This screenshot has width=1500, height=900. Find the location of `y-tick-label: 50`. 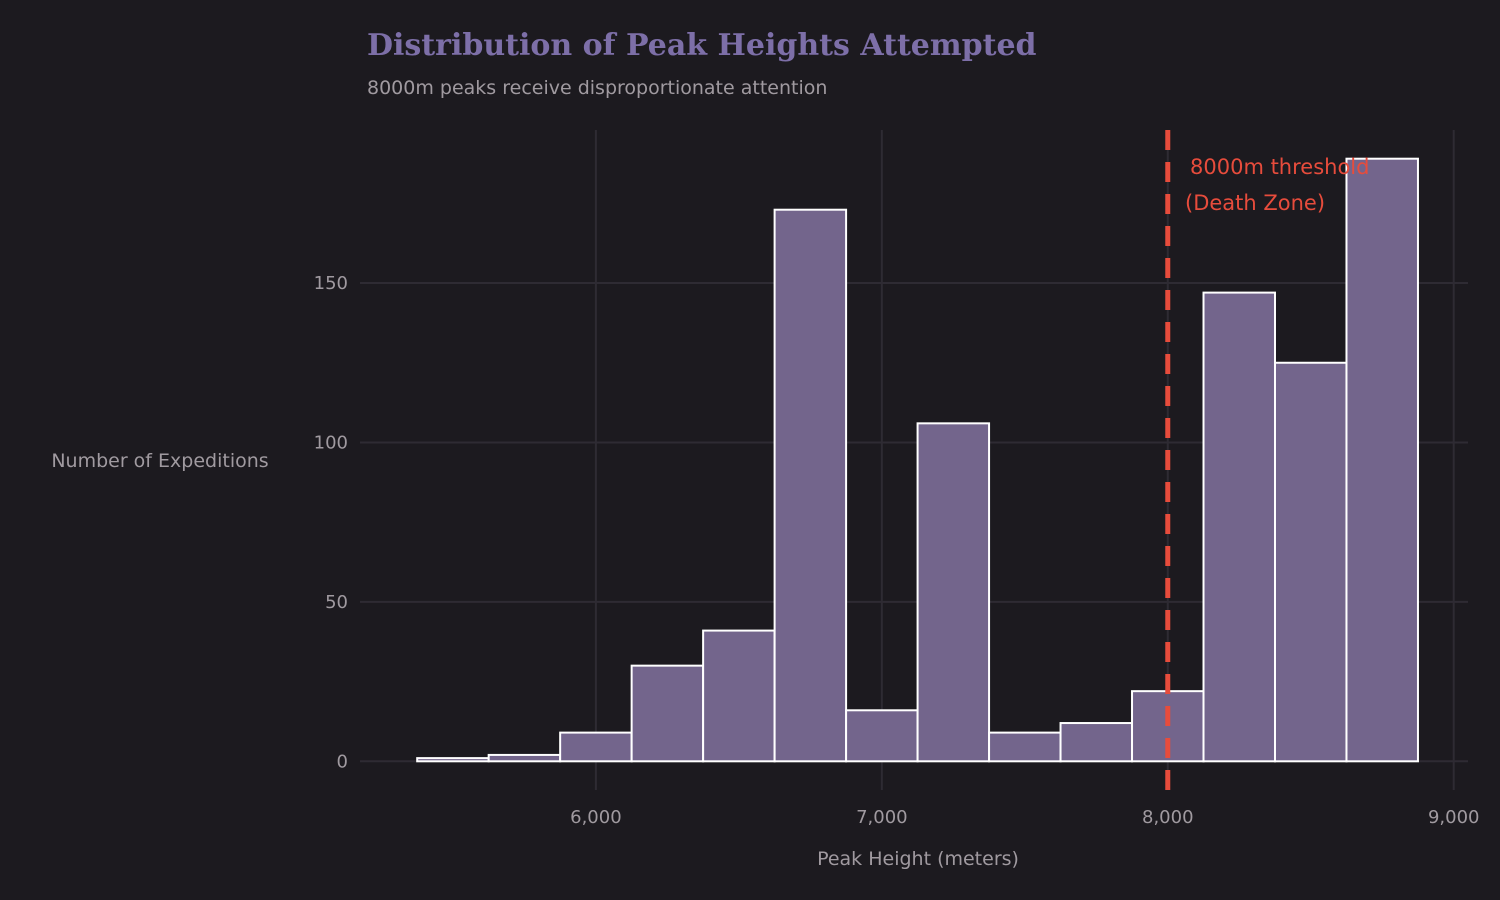

y-tick-label: 50 is located at coordinates (336, 602).